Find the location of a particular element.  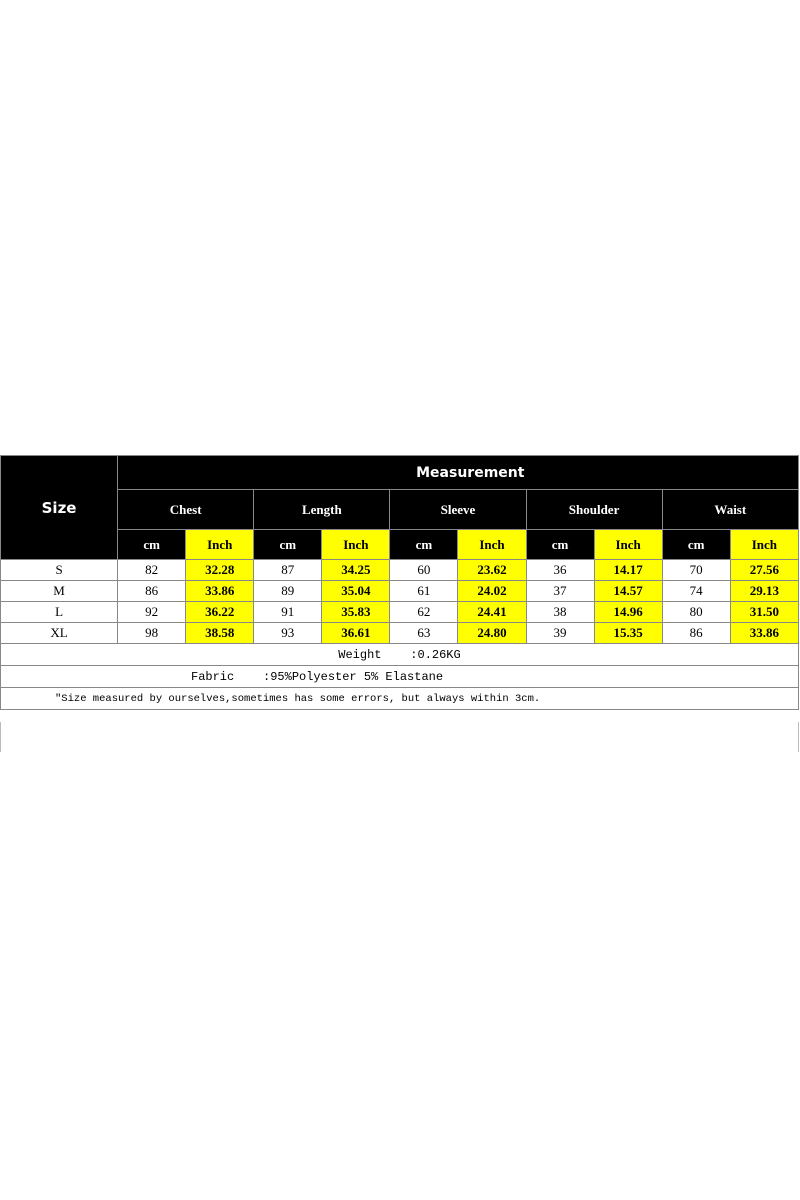

group-header: Sleeve is located at coordinates (458, 509).